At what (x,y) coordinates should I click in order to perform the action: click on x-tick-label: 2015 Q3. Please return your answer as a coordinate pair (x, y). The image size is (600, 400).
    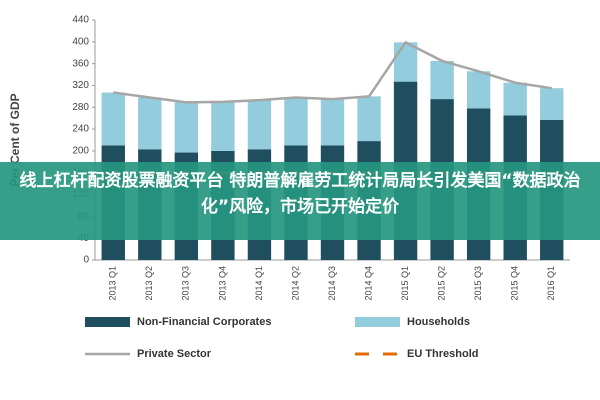
    Looking at the image, I should click on (478, 283).